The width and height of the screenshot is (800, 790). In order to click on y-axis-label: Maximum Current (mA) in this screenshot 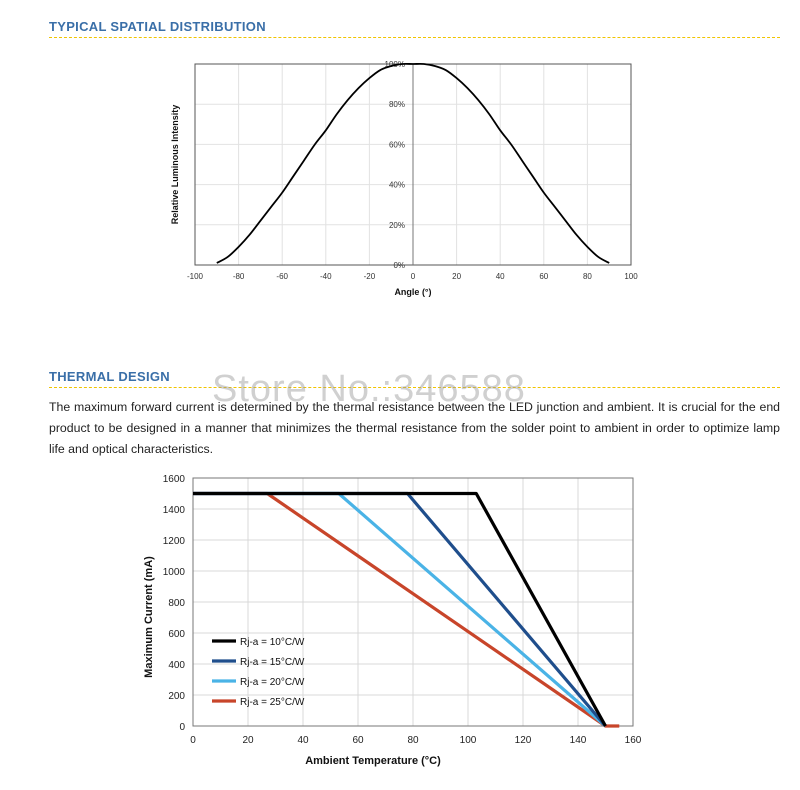, I will do `click(149, 617)`.